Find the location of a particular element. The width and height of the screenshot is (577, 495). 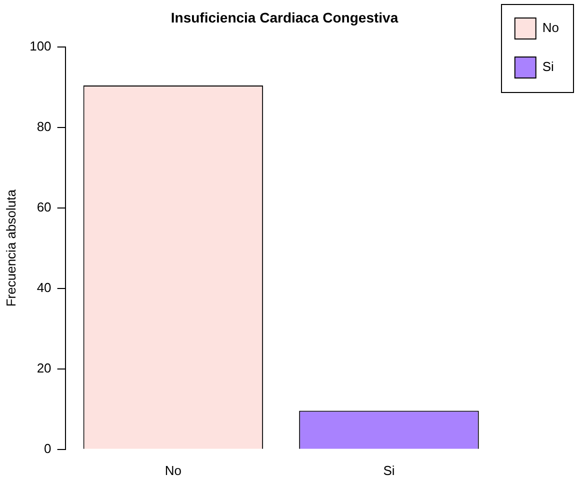

y-tick-label: 100 is located at coordinates (41, 46).